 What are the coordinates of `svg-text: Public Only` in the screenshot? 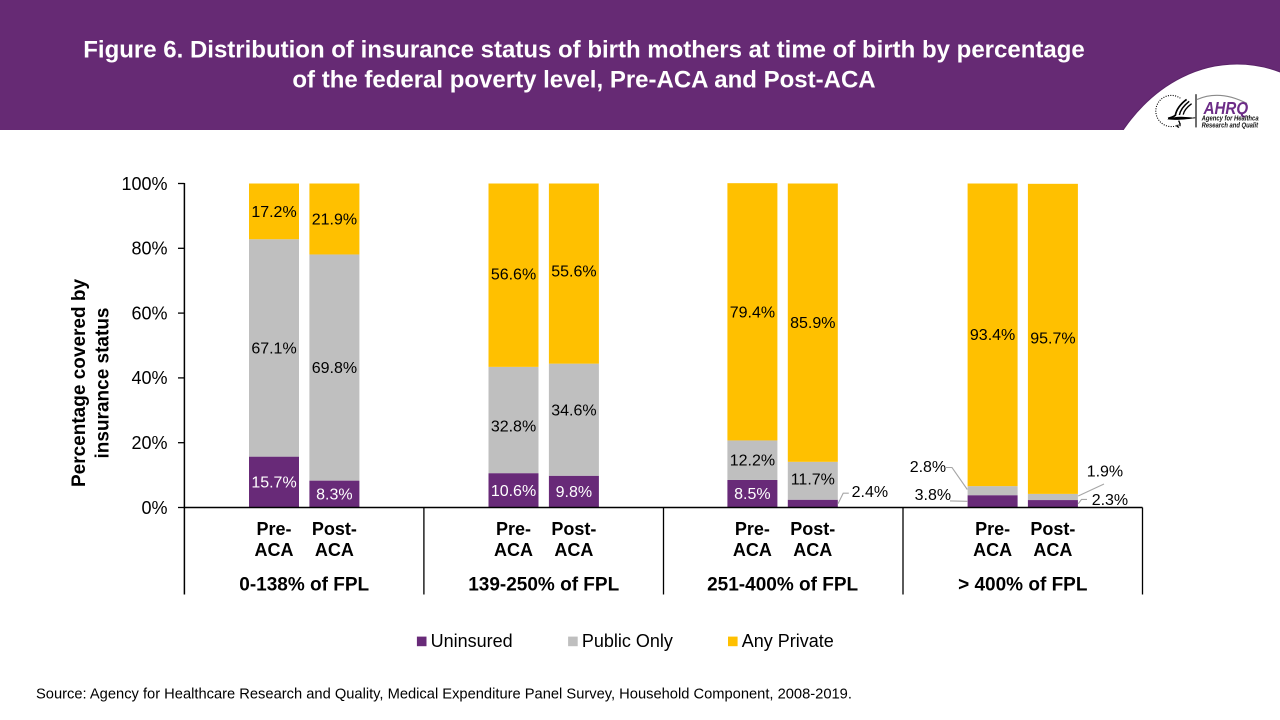 It's located at (627, 641).